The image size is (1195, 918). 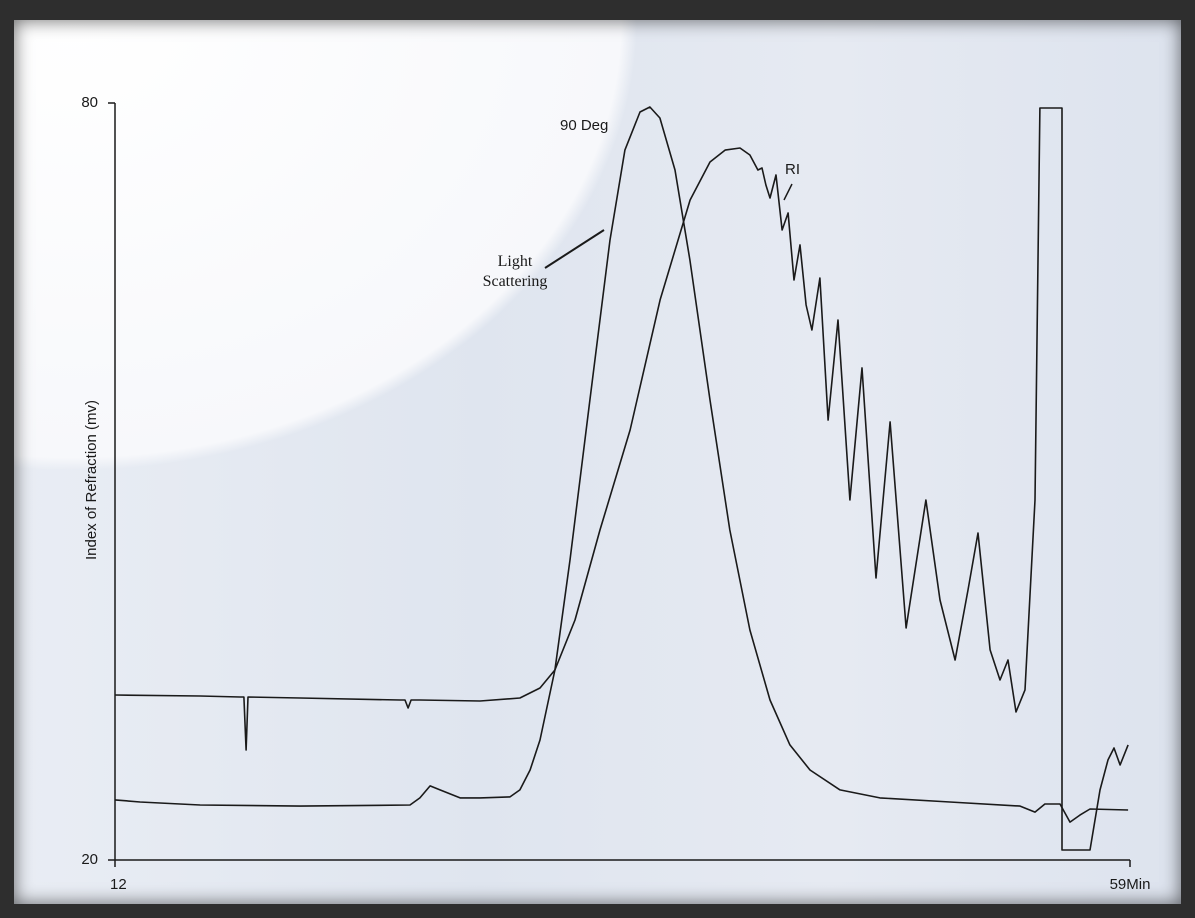 What do you see at coordinates (118, 884) in the screenshot?
I see `x-tick-label: 12` at bounding box center [118, 884].